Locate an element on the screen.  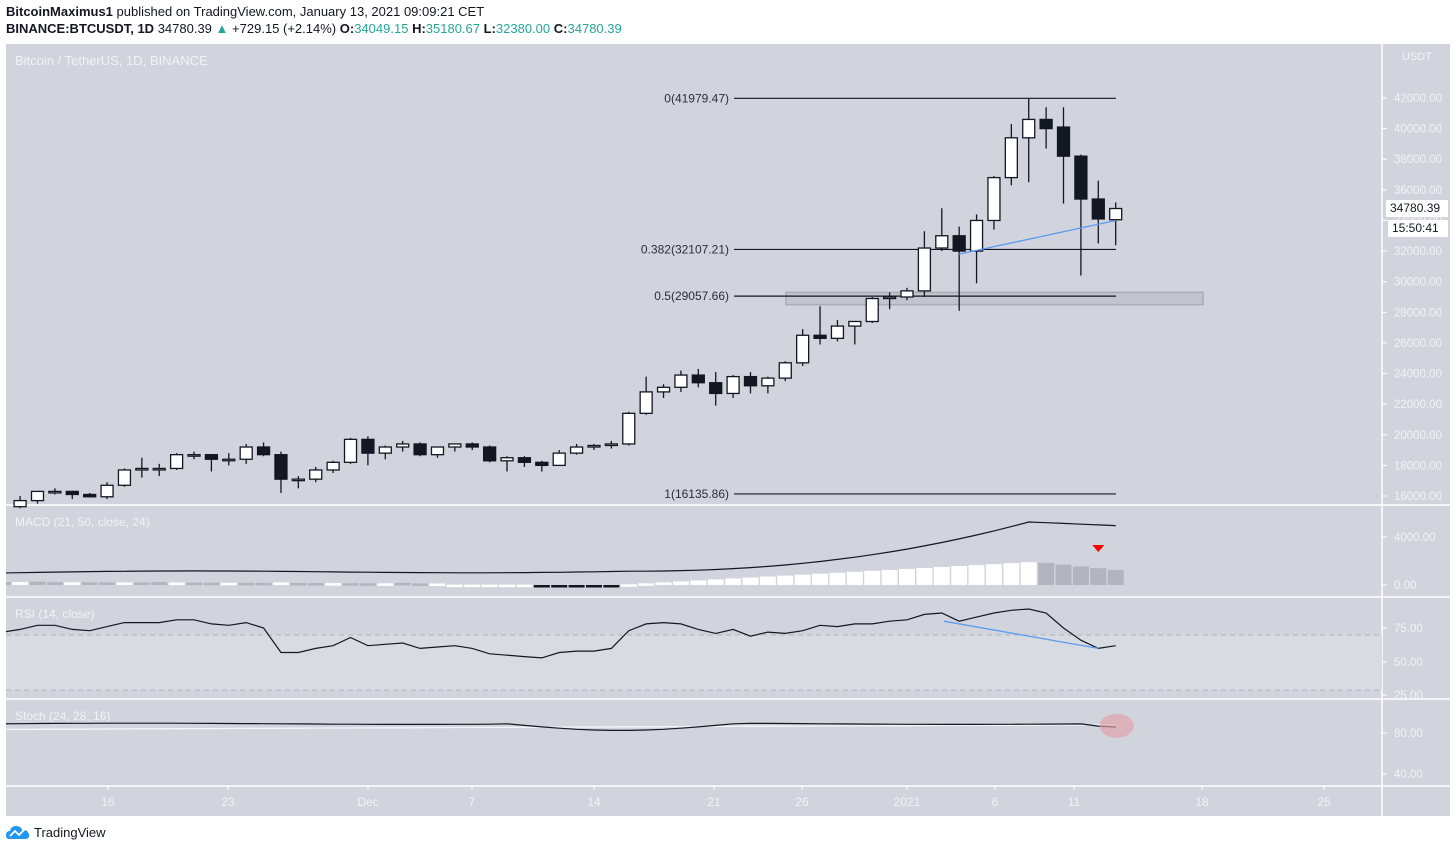
rsi-title: RSI (14, close) is located at coordinates (55, 614).